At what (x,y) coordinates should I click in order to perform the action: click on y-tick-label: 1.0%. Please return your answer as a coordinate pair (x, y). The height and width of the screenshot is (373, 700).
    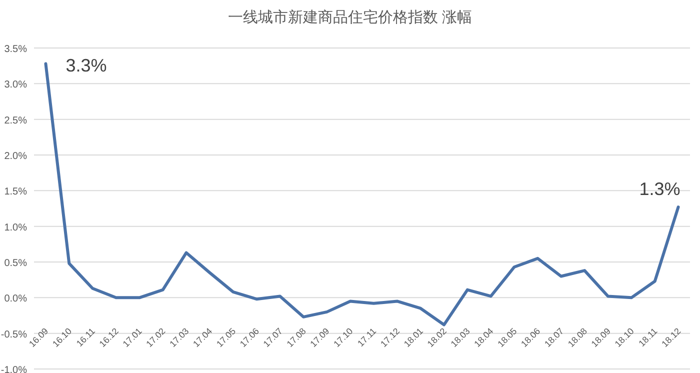
    Looking at the image, I should click on (16, 228).